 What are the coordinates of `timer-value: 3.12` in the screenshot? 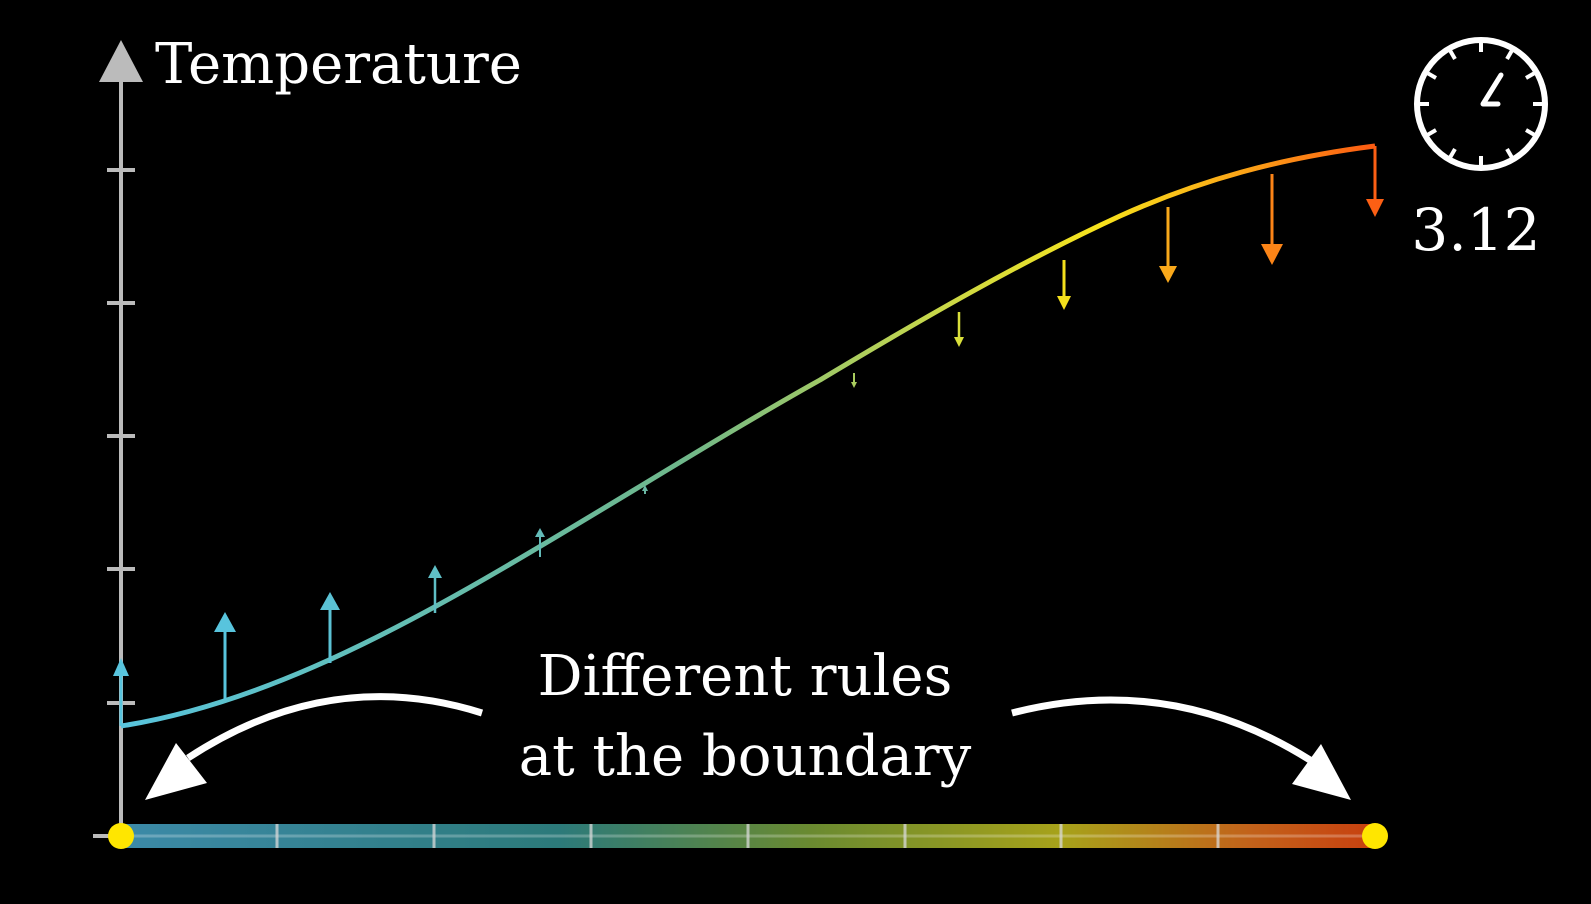 It's located at (1475, 230).